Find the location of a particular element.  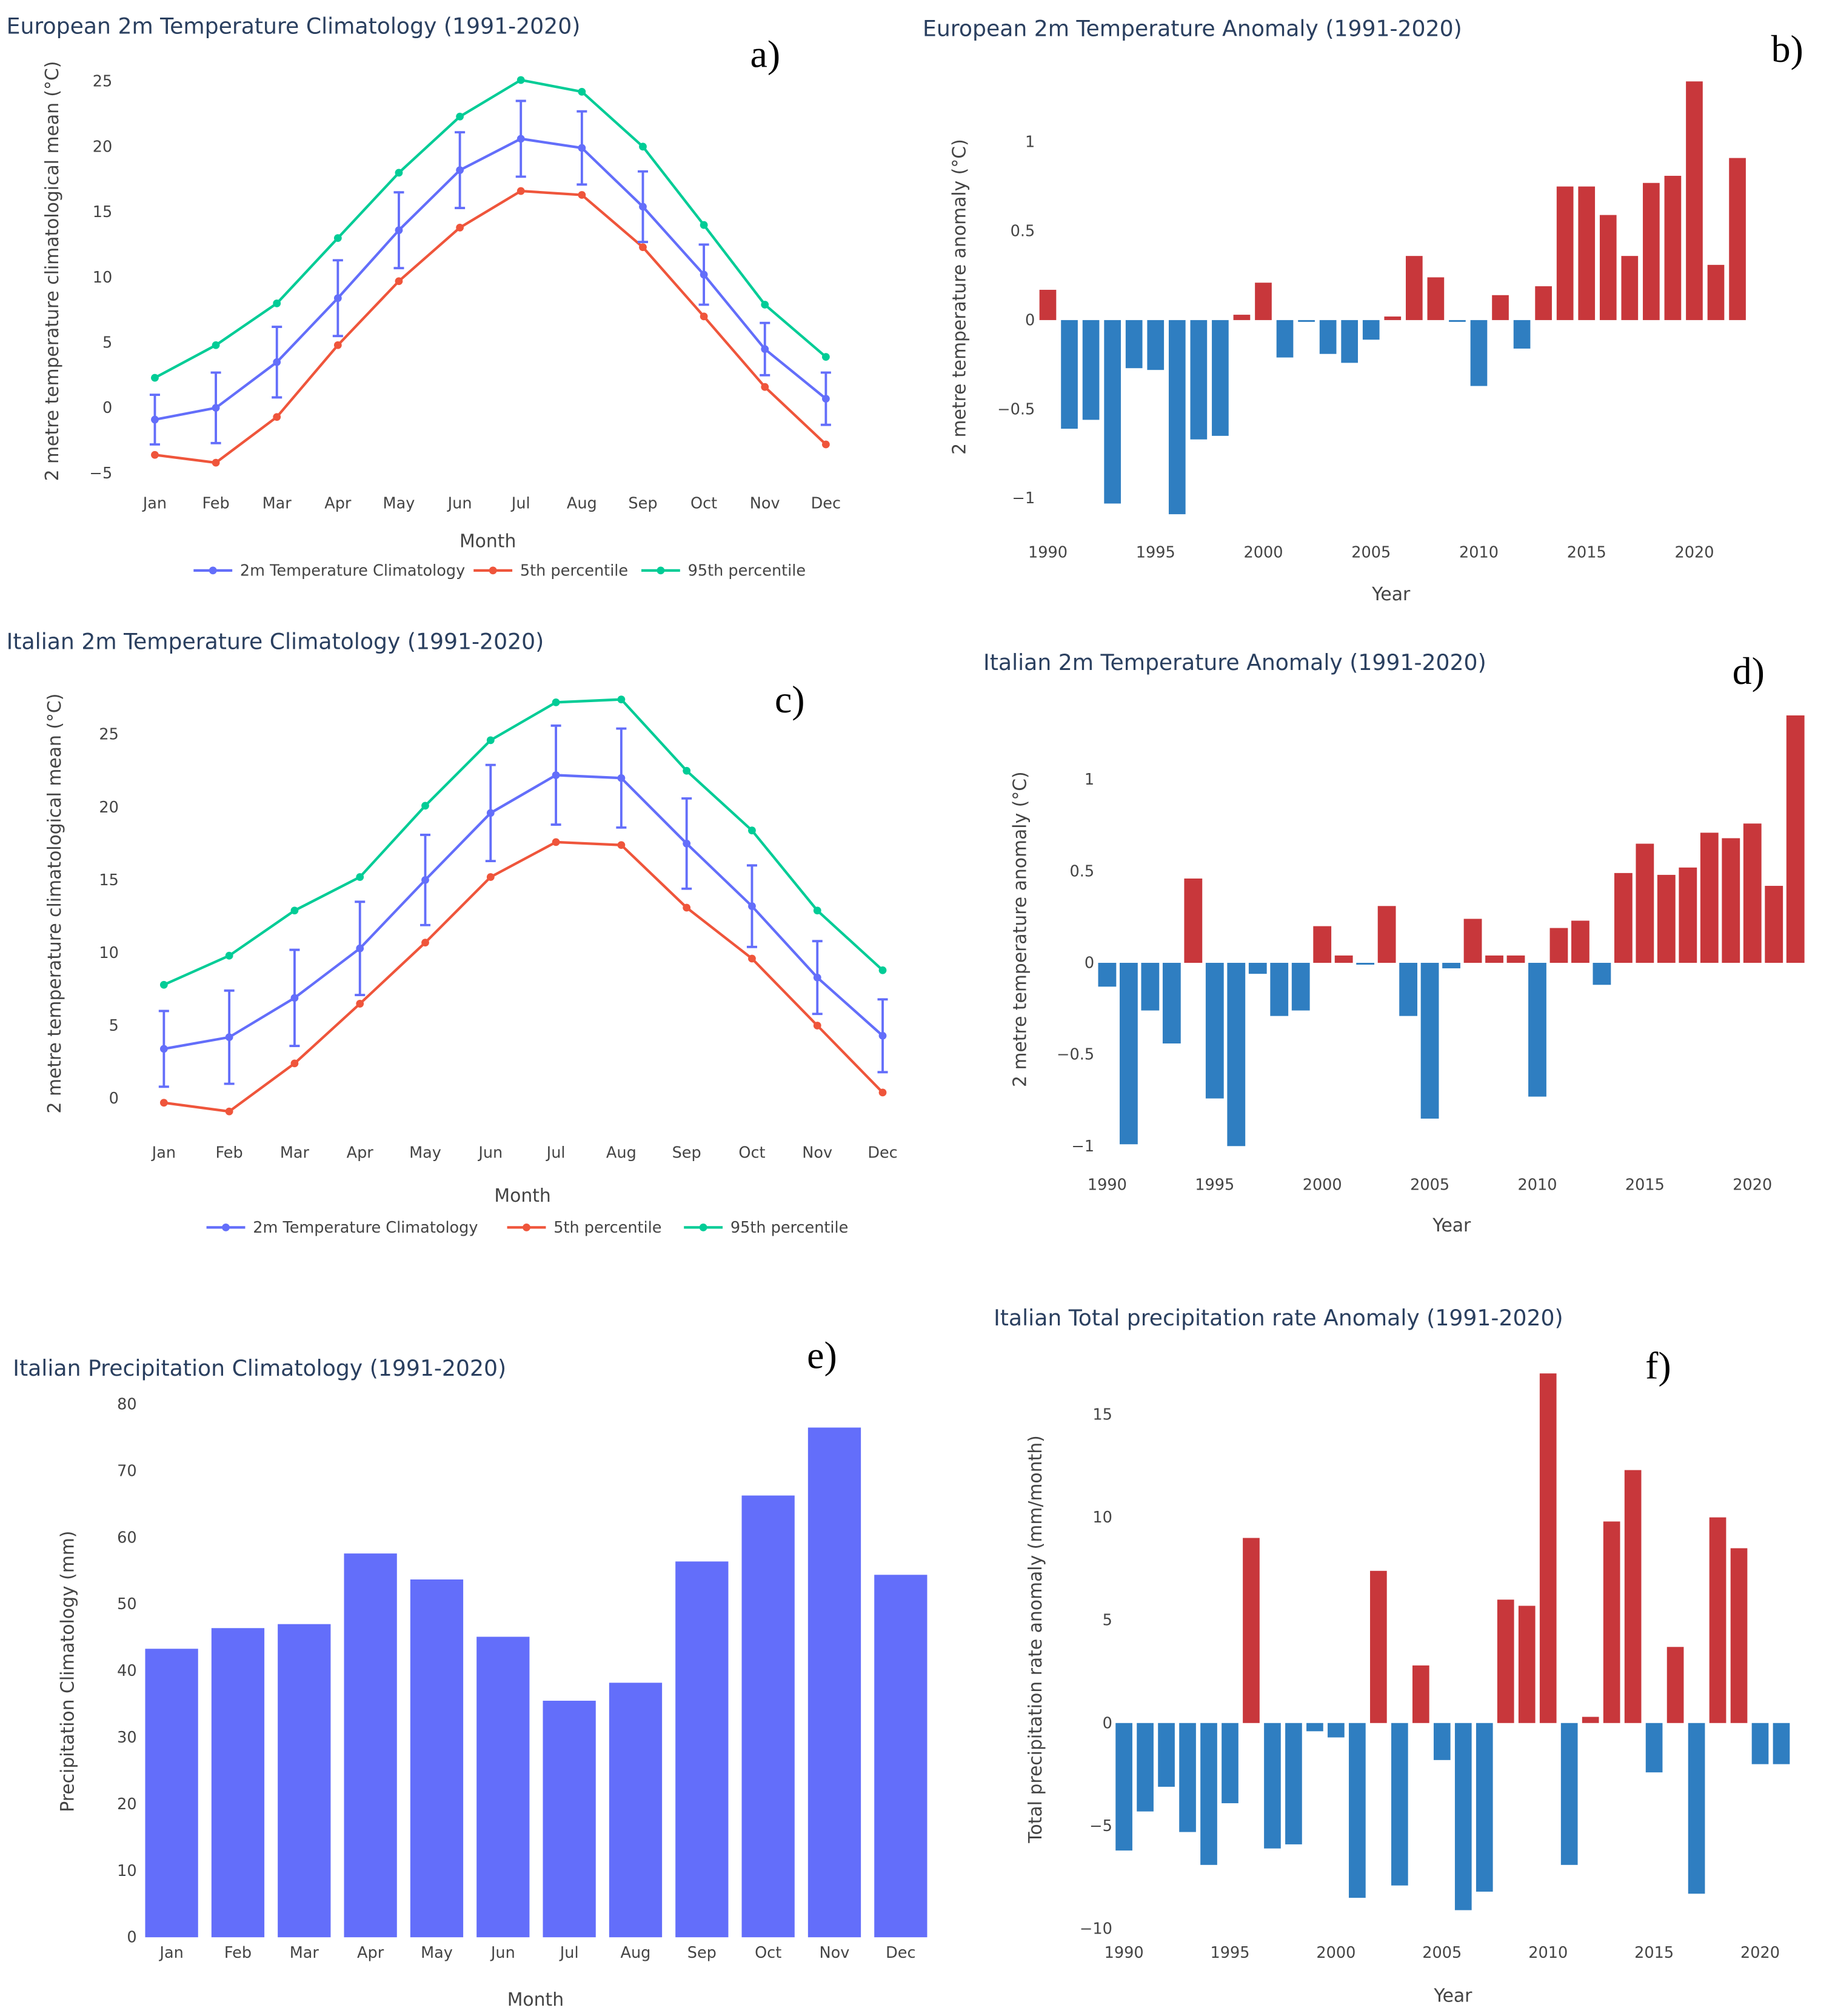

y-tick-label: −0.5 is located at coordinates (1075, 1055).